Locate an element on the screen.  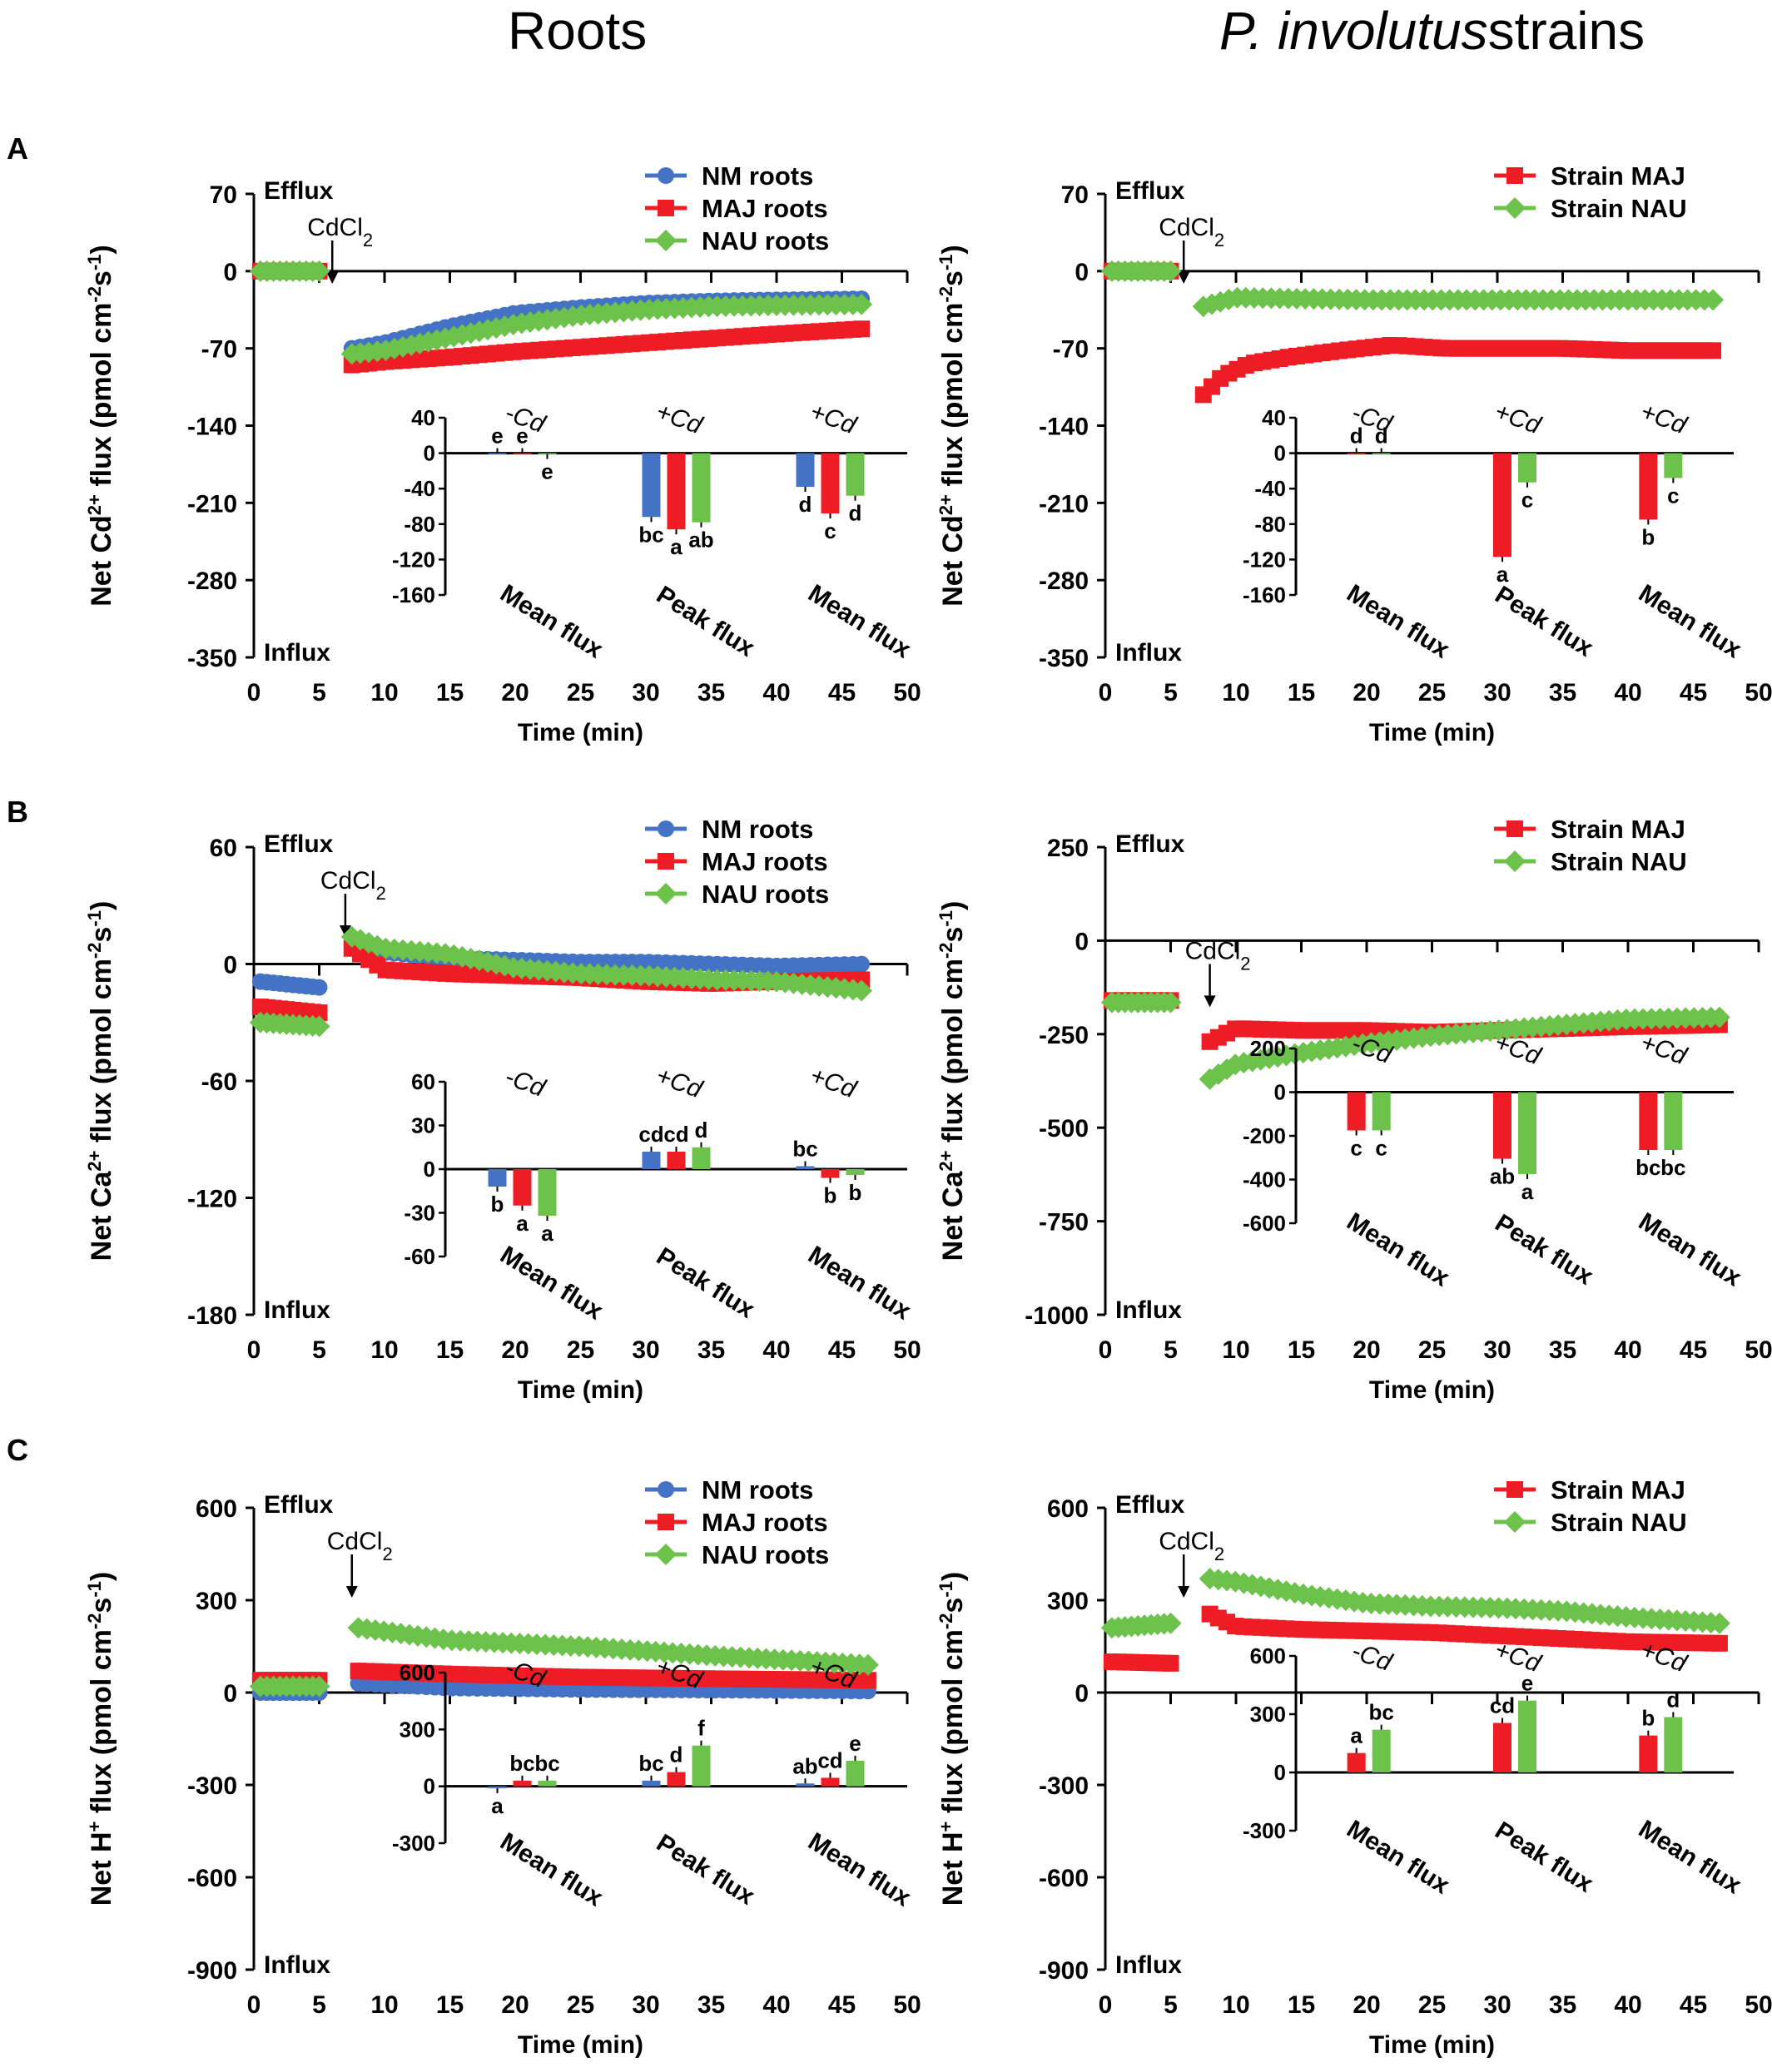
inset-significance-letter: b is located at coordinates (497, 1204).